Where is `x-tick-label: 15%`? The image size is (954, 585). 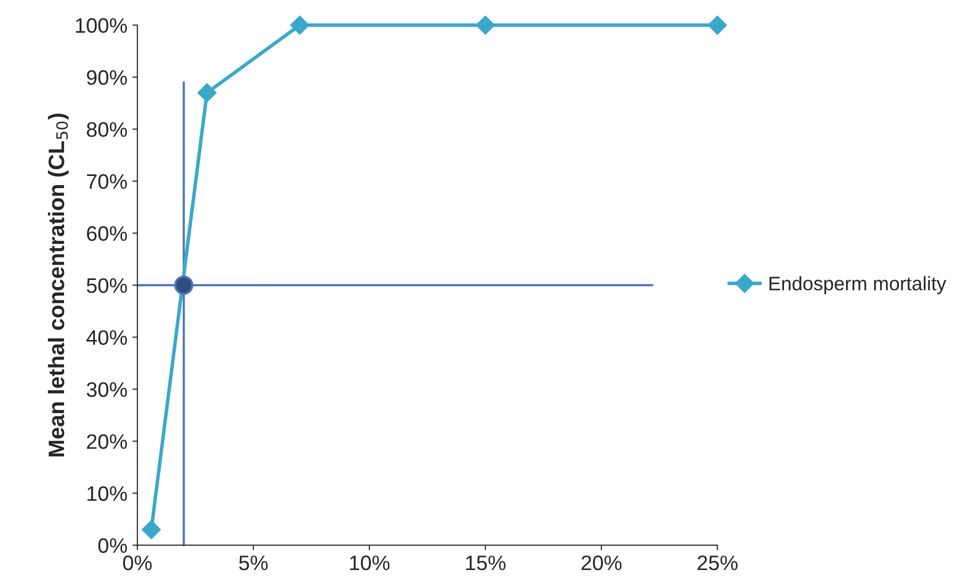 x-tick-label: 15% is located at coordinates (486, 563).